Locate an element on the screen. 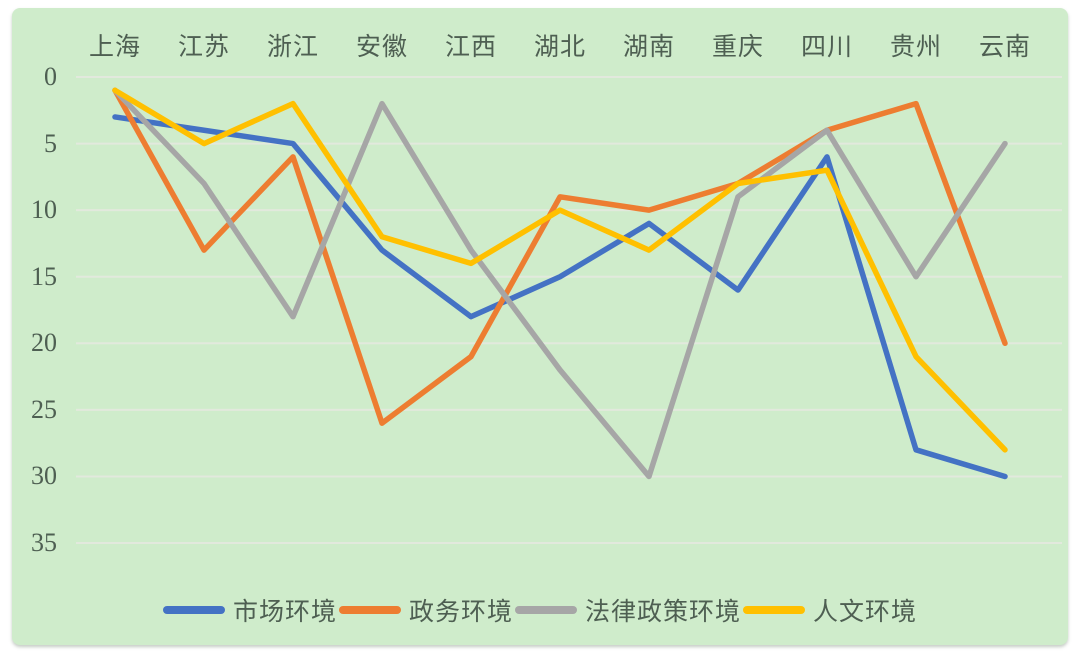 Image resolution: width=1080 pixels, height=652 pixels. legend-item-legal-policy-environment: 法律政策环境 is located at coordinates (628, 610).